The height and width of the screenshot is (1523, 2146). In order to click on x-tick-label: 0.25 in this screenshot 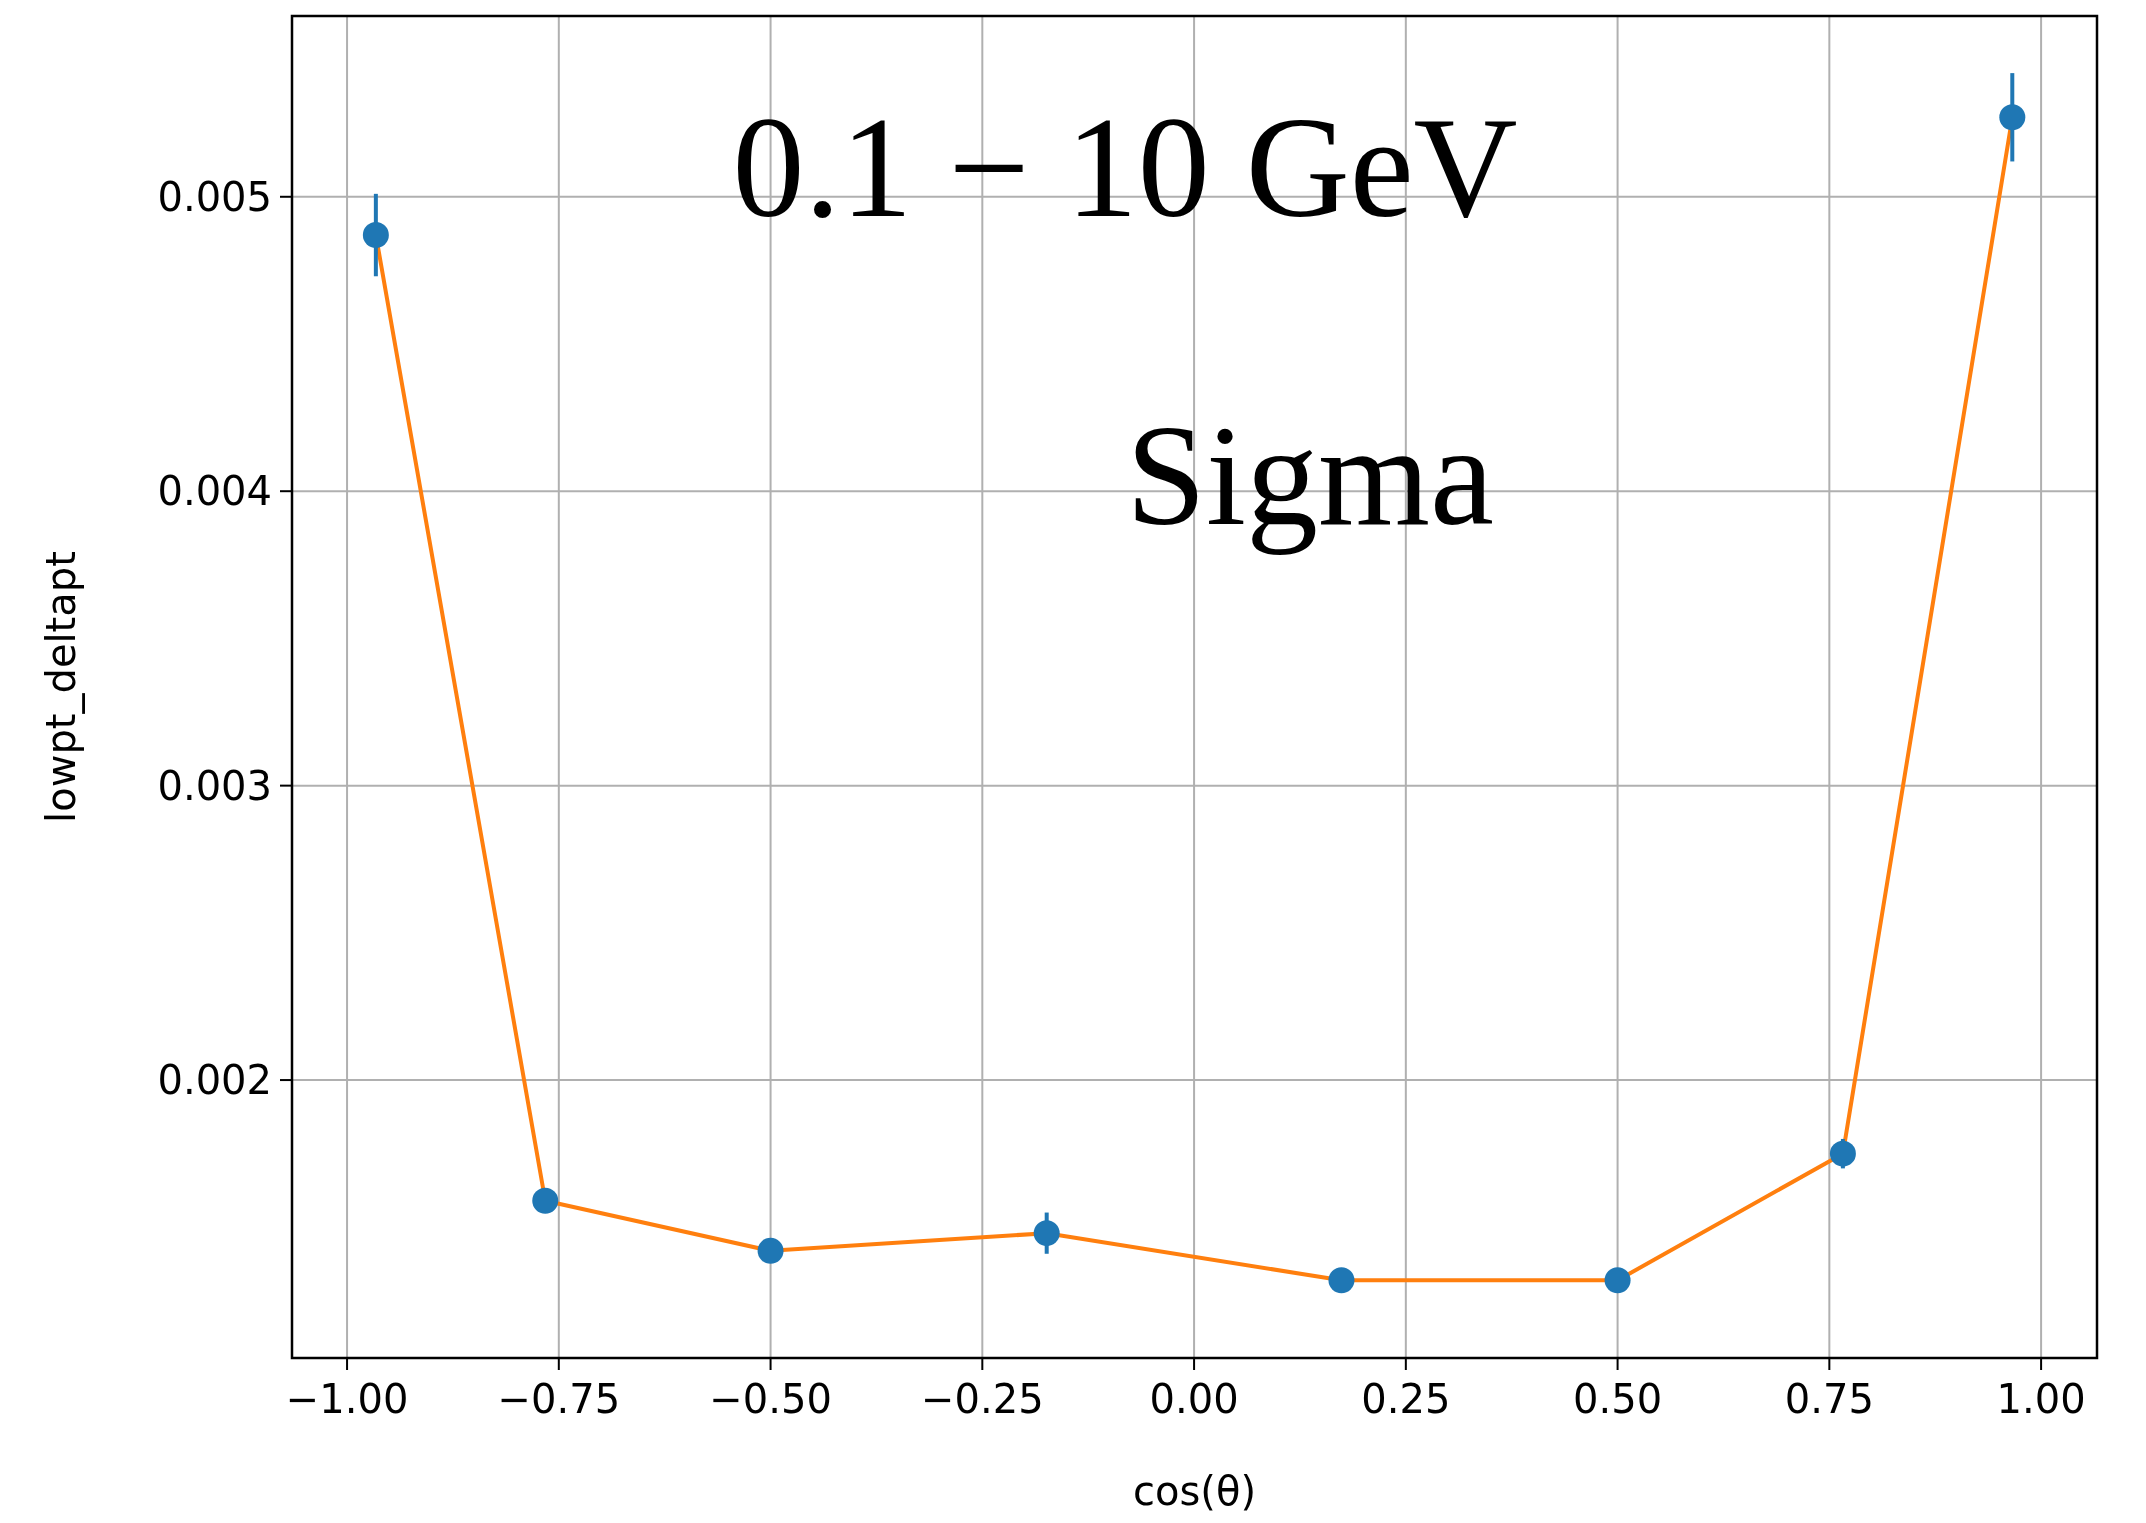, I will do `click(1406, 1399)`.